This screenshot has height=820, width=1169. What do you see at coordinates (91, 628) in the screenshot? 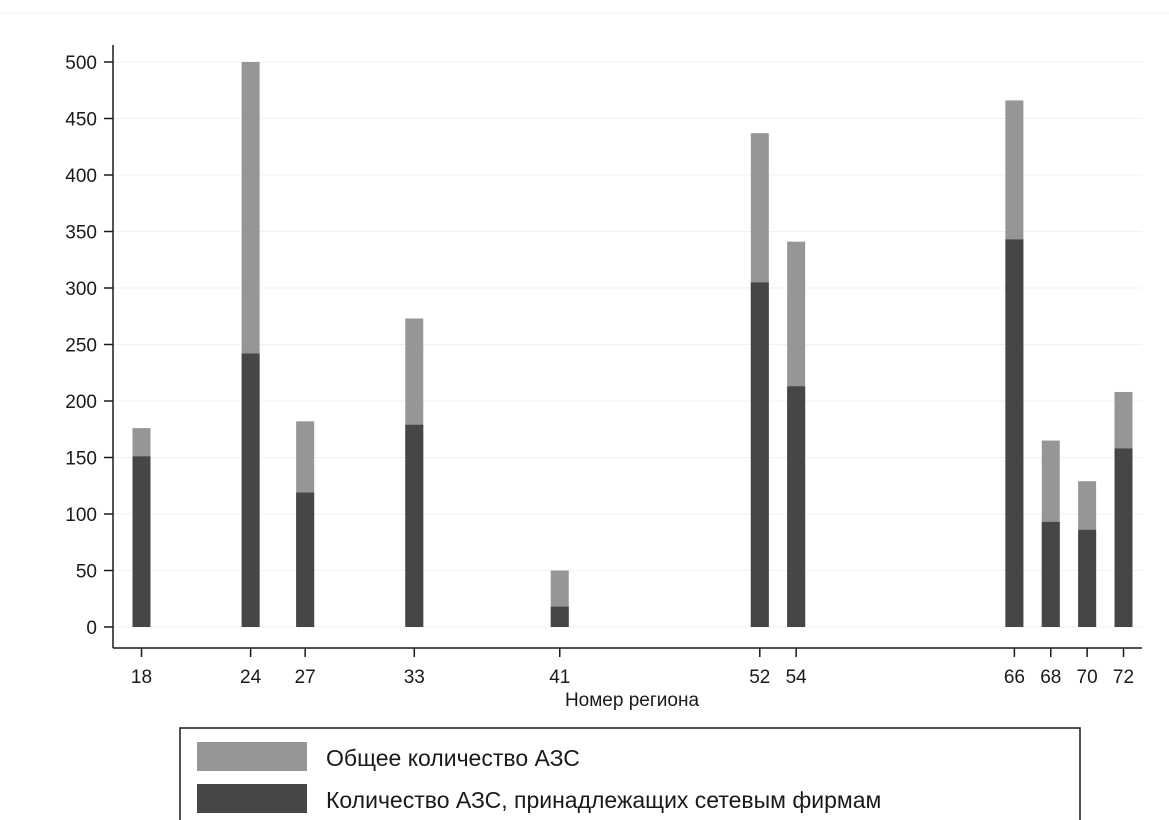
I see `y-tick-label: 0` at bounding box center [91, 628].